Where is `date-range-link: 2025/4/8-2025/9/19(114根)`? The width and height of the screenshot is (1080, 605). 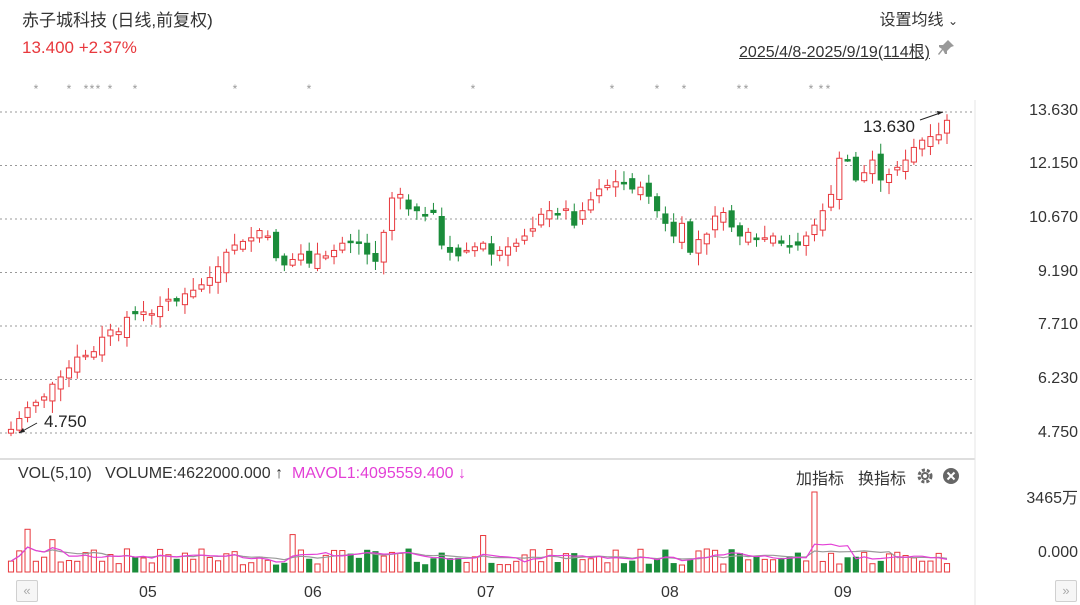 date-range-link: 2025/4/8-2025/9/19(114根) is located at coordinates (834, 52).